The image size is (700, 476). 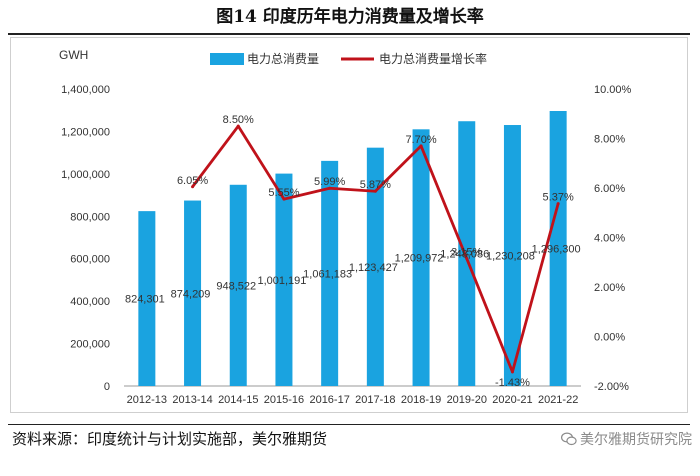 What do you see at coordinates (107, 387) in the screenshot?
I see `left-tick-label: 0` at bounding box center [107, 387].